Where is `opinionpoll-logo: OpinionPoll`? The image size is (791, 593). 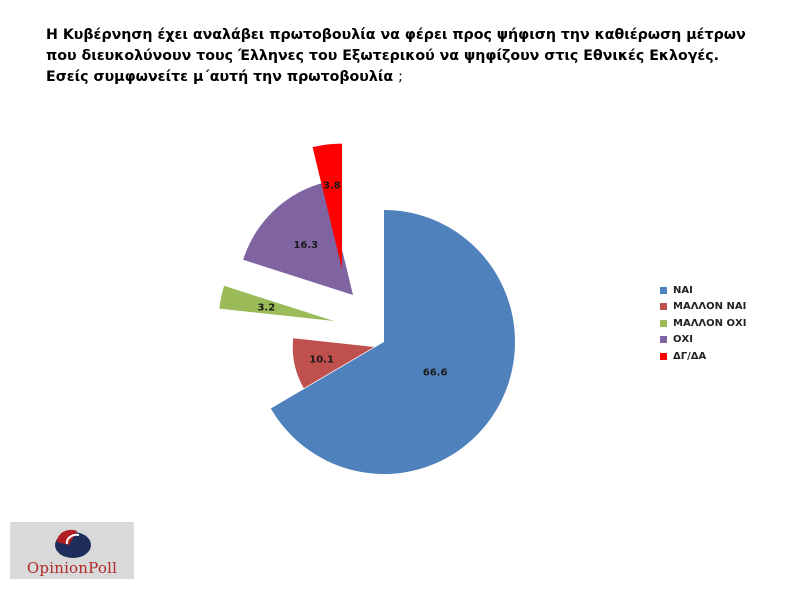 opinionpoll-logo: OpinionPoll is located at coordinates (72, 550).